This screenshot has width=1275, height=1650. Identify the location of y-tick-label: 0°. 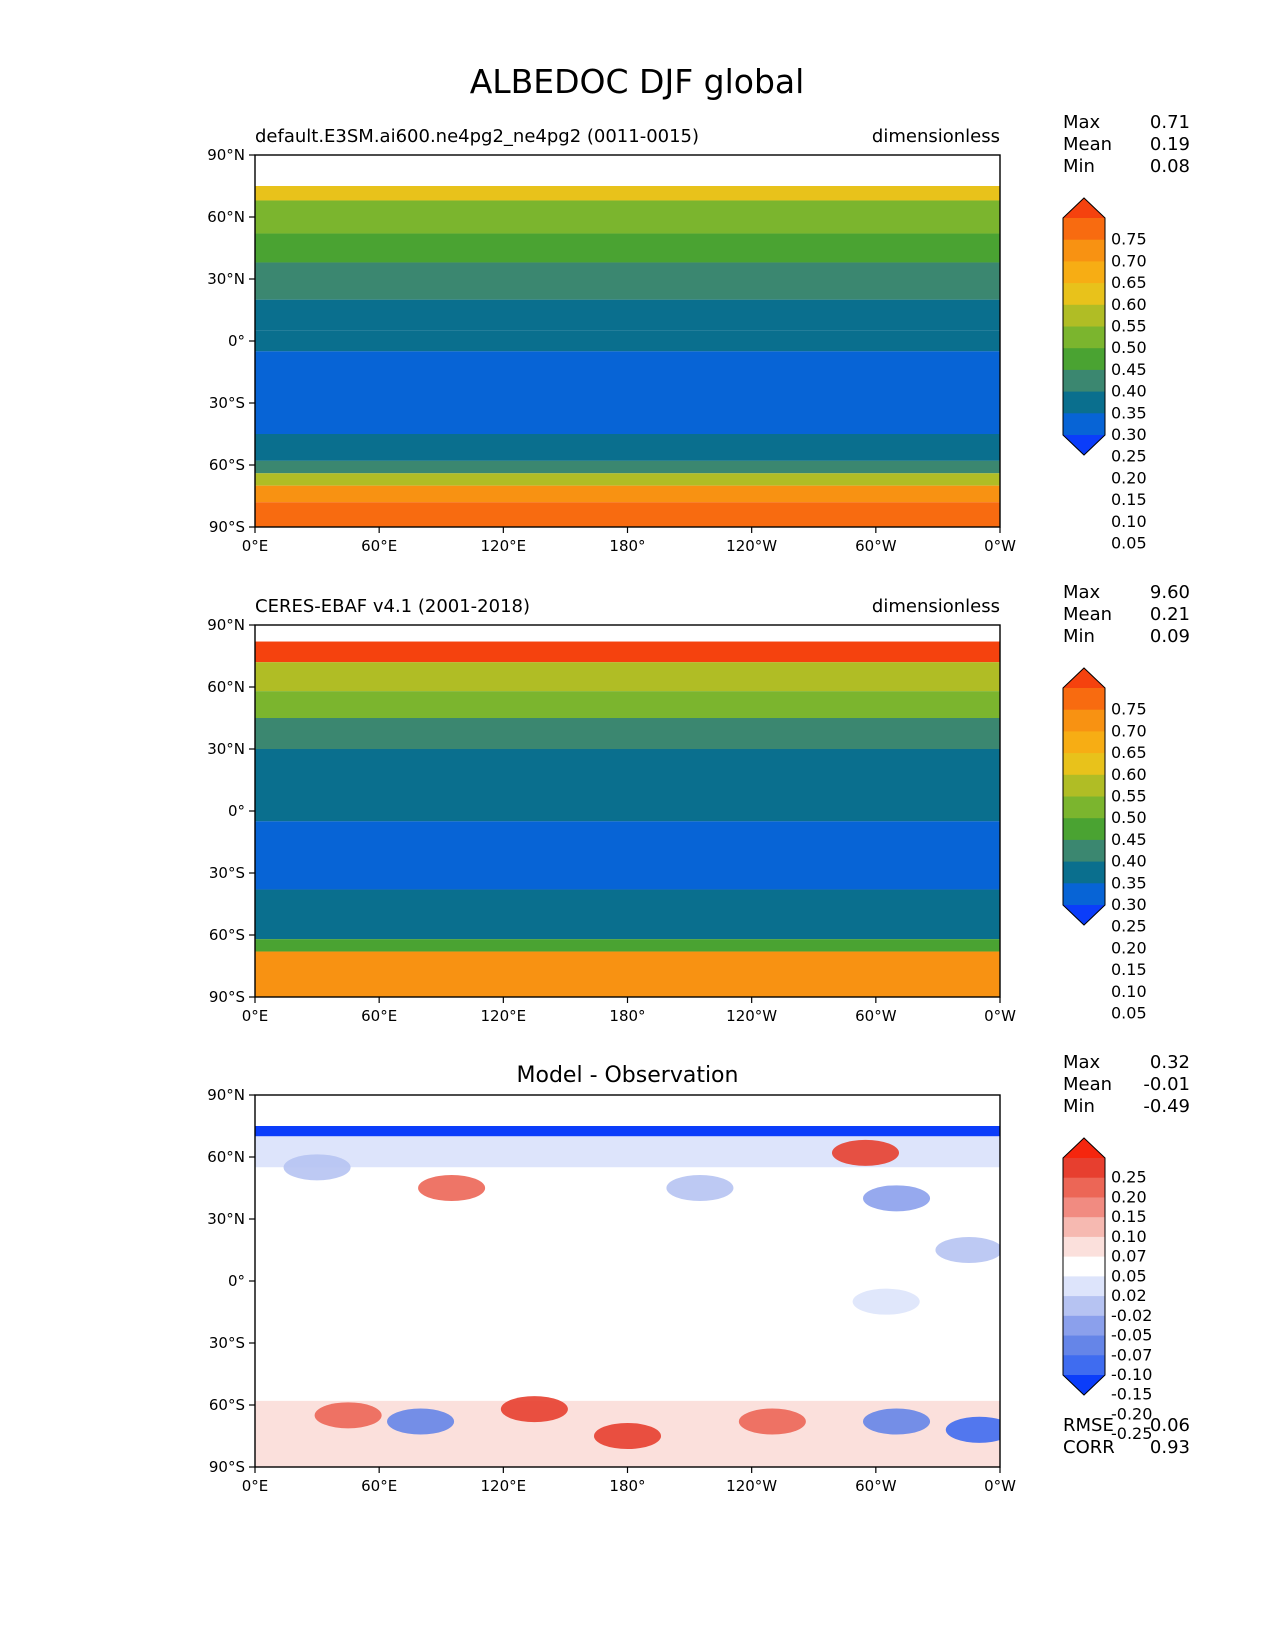
(236, 811).